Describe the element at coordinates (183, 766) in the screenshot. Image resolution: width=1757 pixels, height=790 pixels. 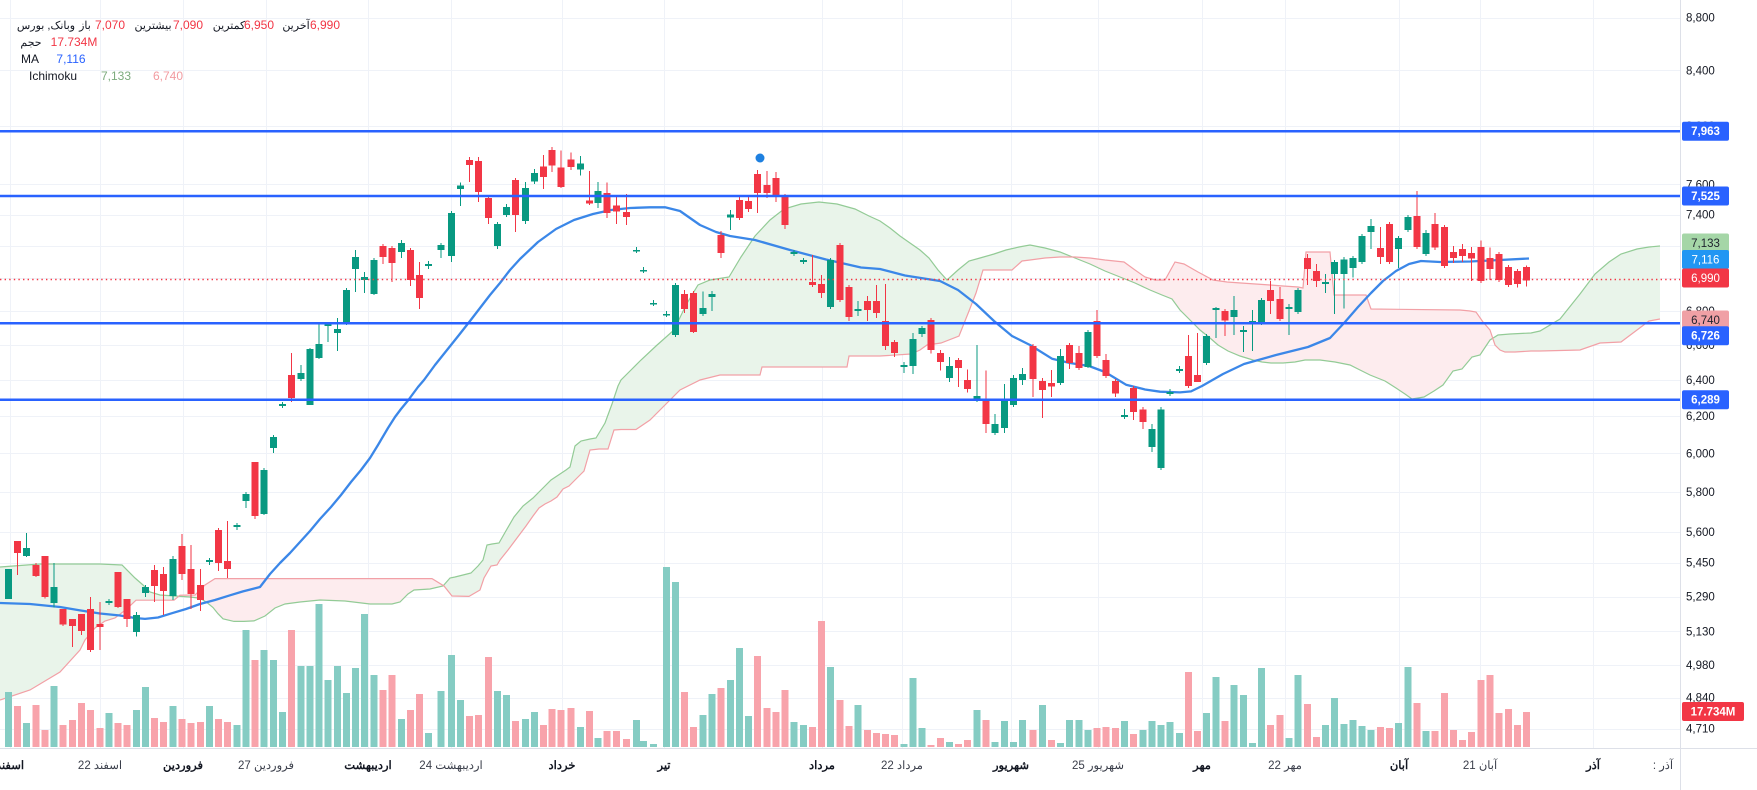
I see `svg-text: فروردین` at that location.